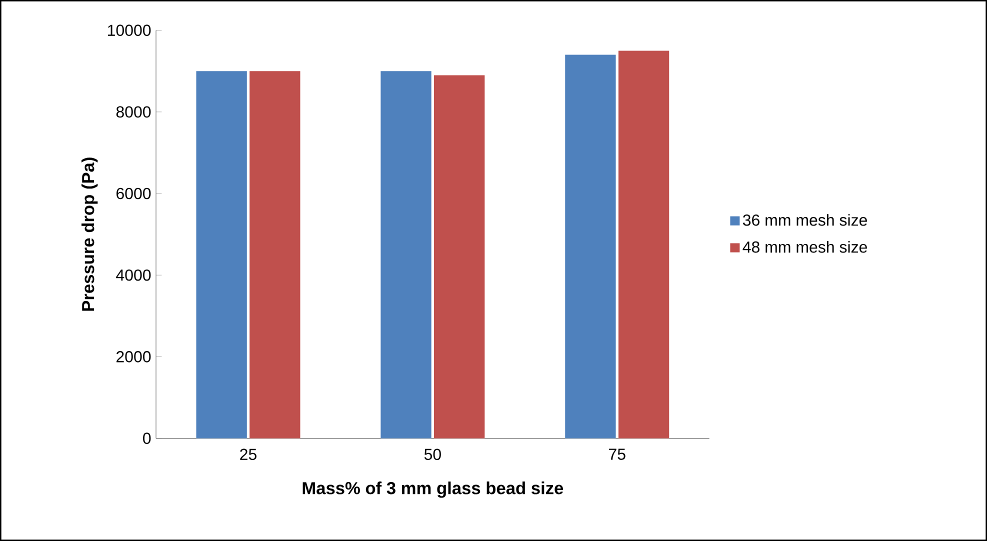 This screenshot has width=987, height=541. I want to click on legend-label: 36 mm mesh size, so click(804, 220).